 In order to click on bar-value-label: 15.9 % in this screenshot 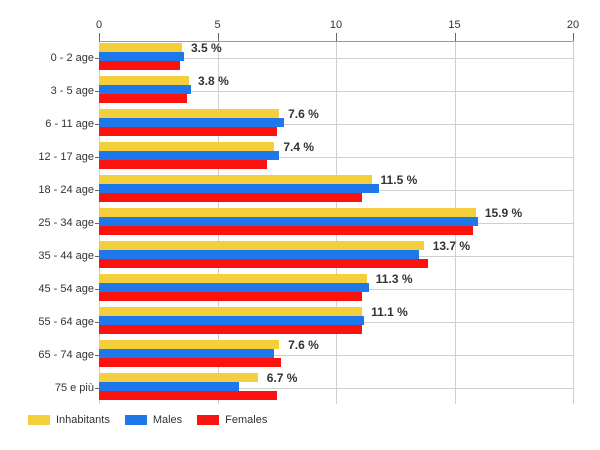, I will do `click(503, 213)`.